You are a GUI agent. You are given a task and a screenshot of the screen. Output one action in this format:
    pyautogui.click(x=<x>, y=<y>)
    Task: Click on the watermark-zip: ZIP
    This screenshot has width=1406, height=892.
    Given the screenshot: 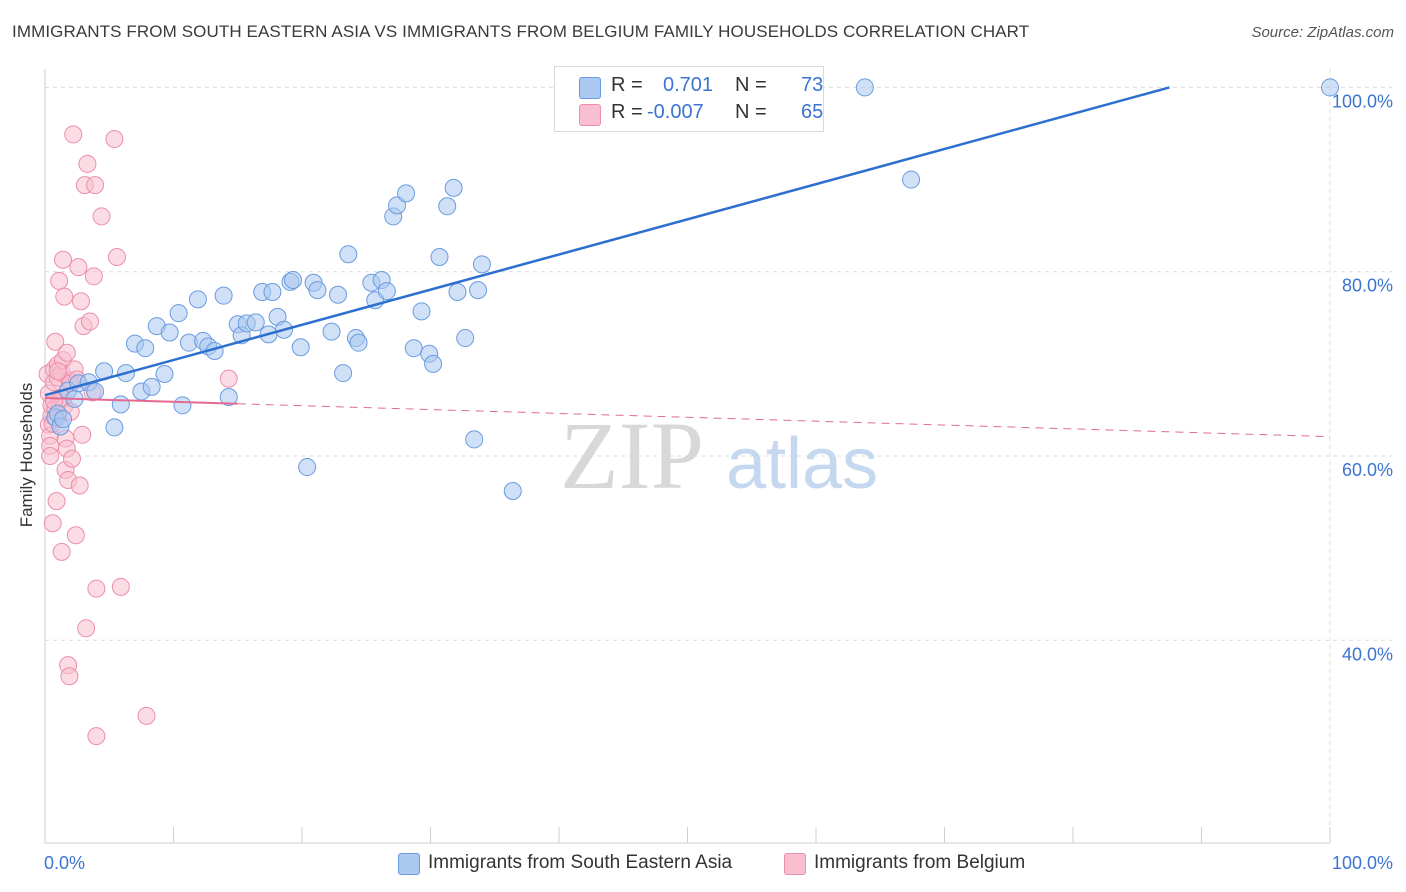 What is the action you would take?
    pyautogui.click(x=632, y=455)
    